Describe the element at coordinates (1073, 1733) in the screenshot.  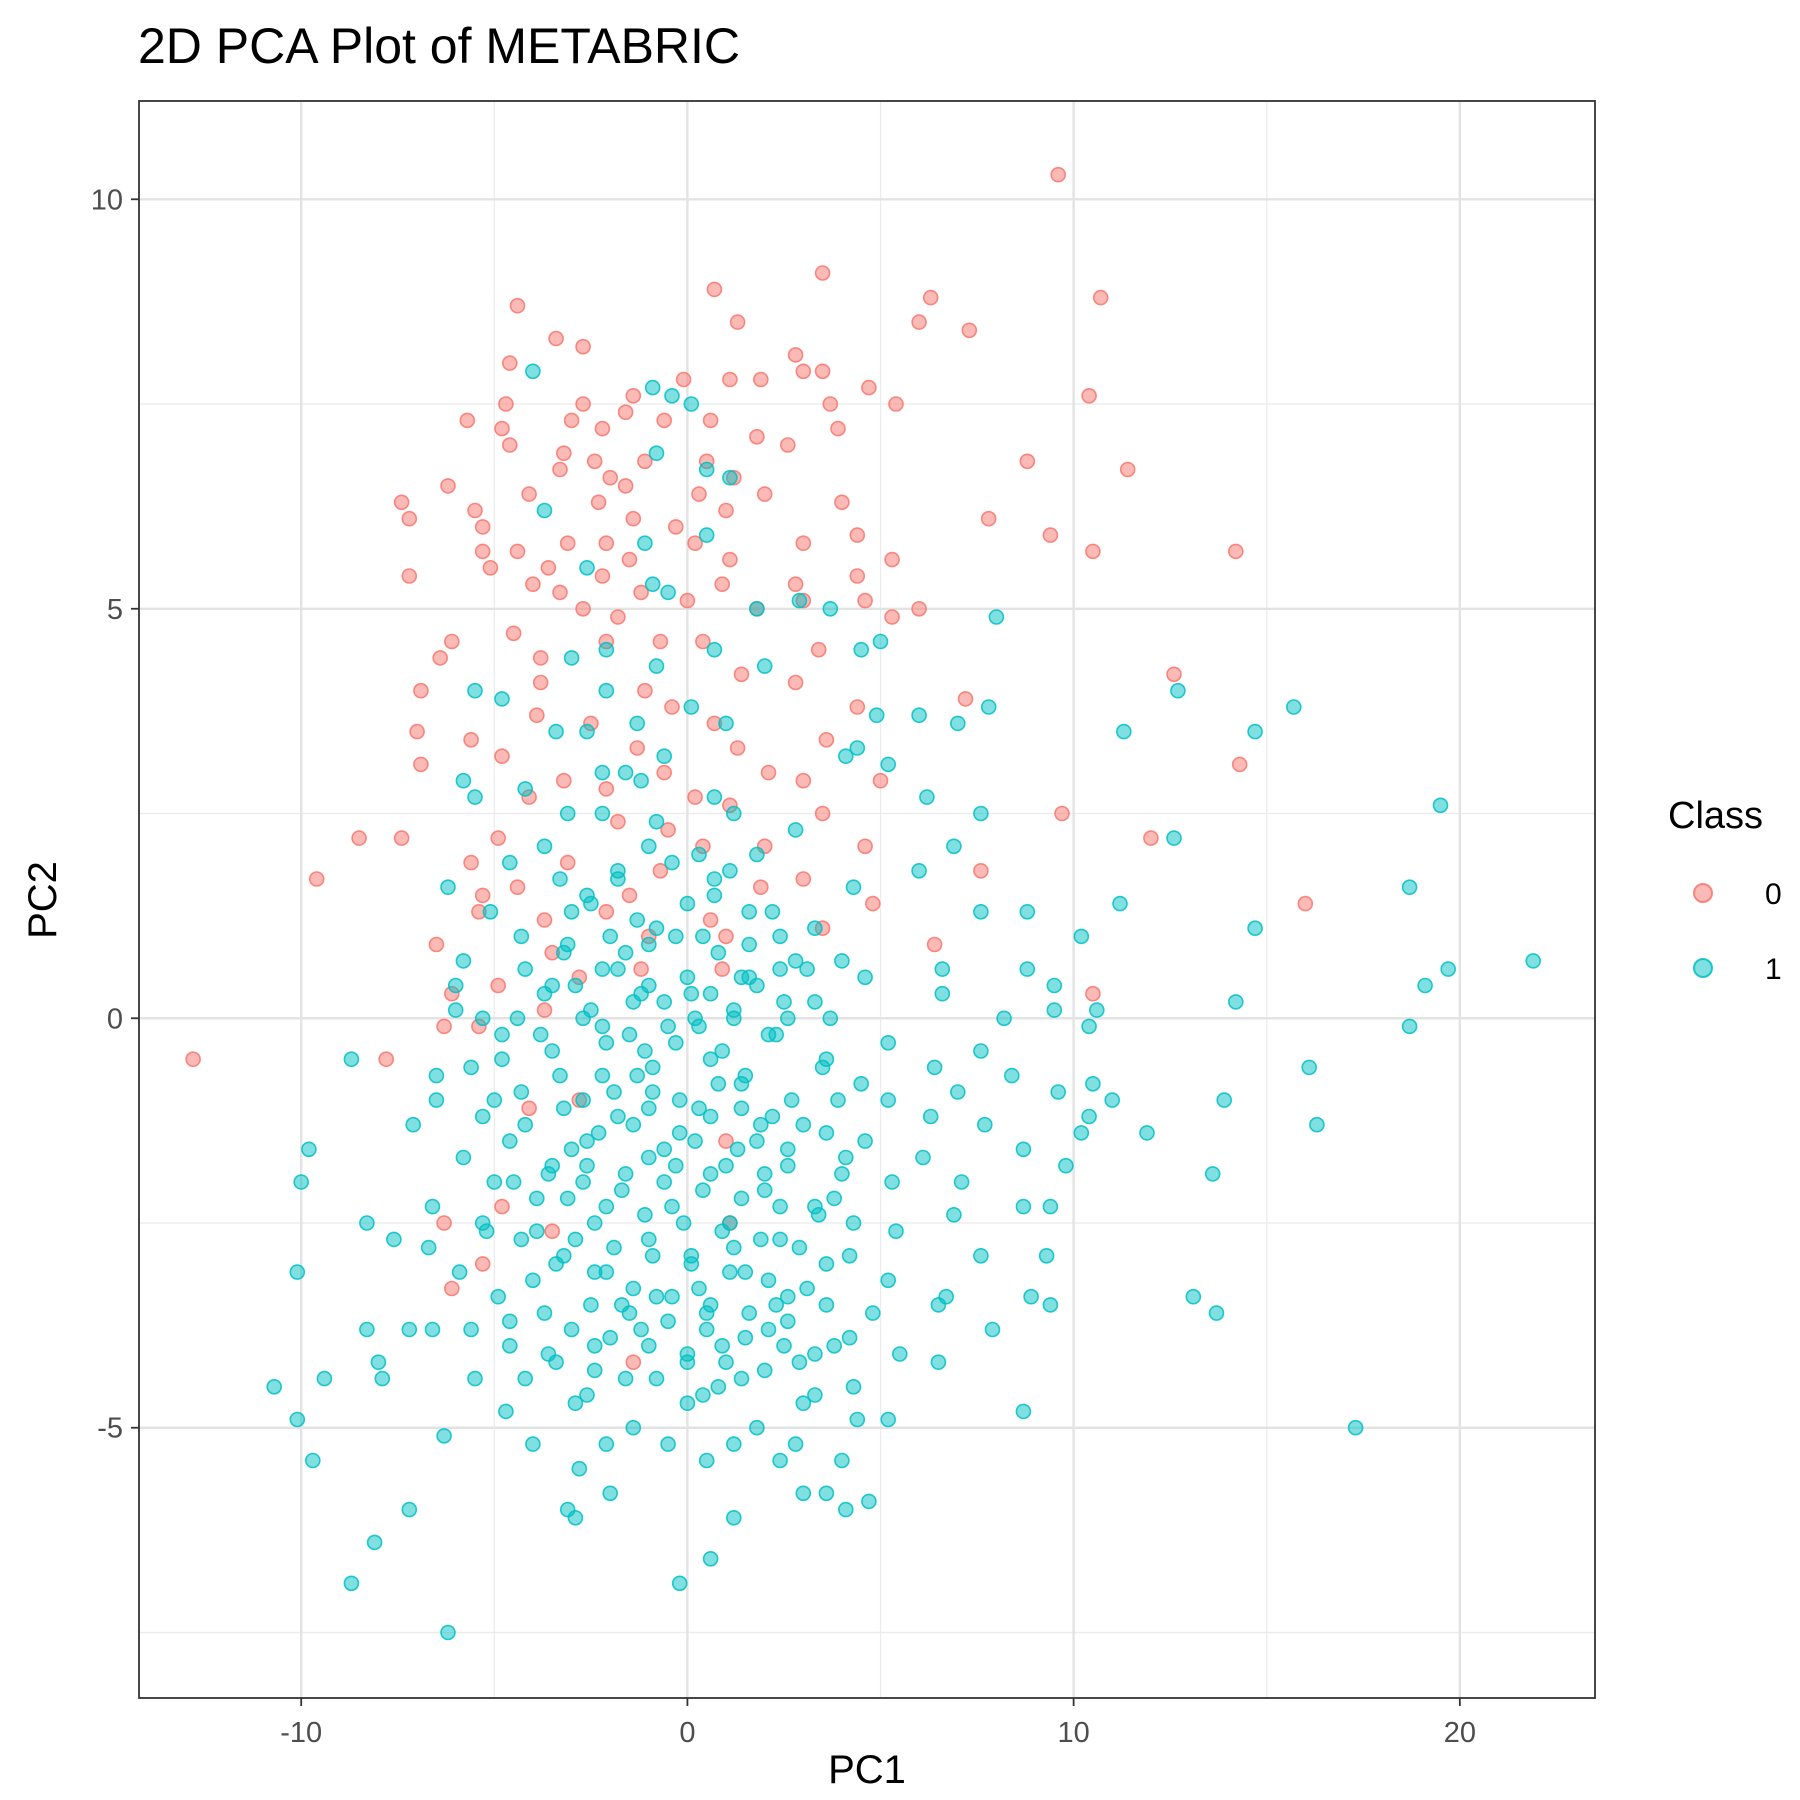
I see `x-tick-label: 10` at that location.